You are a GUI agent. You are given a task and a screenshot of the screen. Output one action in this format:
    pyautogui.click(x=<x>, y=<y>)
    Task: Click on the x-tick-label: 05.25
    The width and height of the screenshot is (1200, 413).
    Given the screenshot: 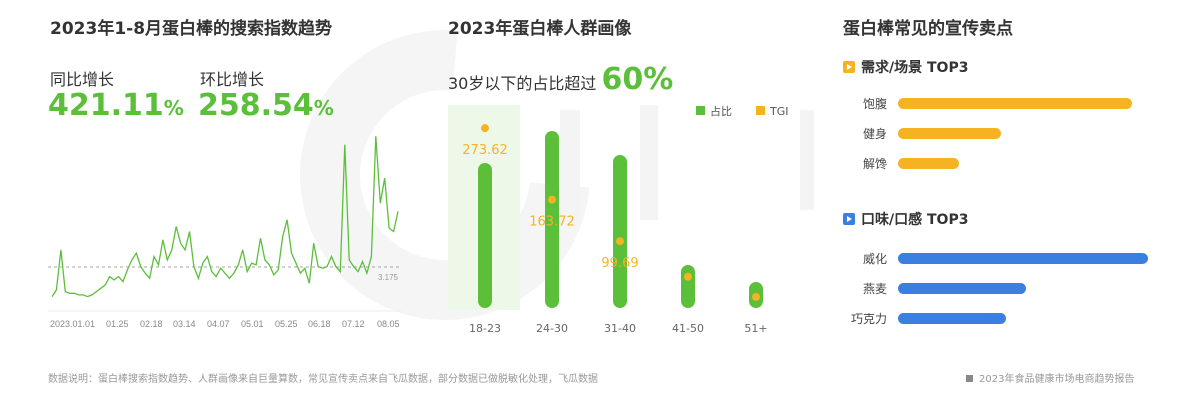 What is the action you would take?
    pyautogui.click(x=286, y=324)
    